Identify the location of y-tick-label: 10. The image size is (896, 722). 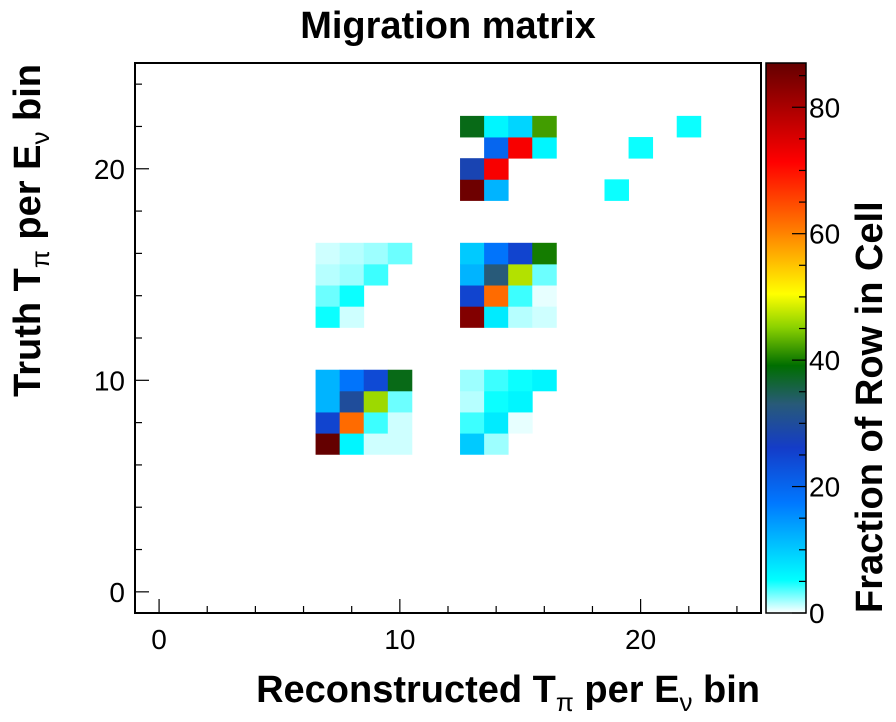
(109, 380).